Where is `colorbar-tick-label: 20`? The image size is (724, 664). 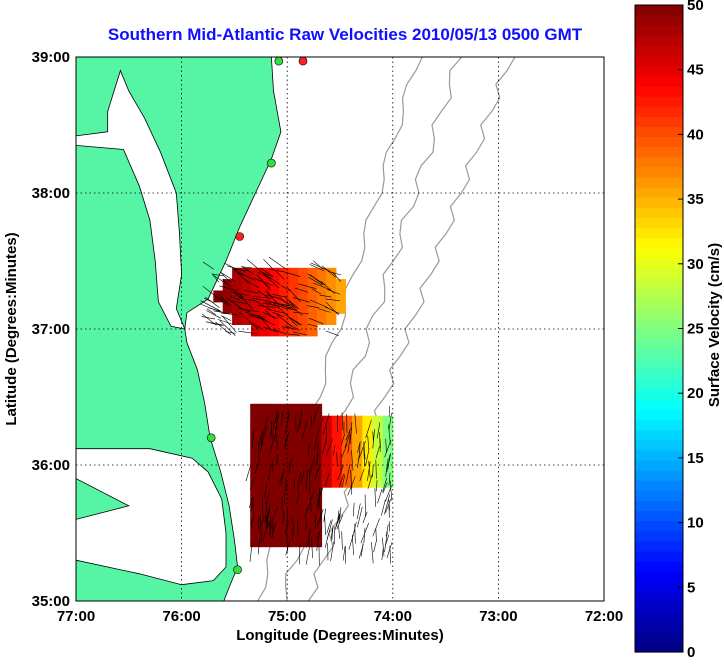
colorbar-tick-label: 20 is located at coordinates (695, 393).